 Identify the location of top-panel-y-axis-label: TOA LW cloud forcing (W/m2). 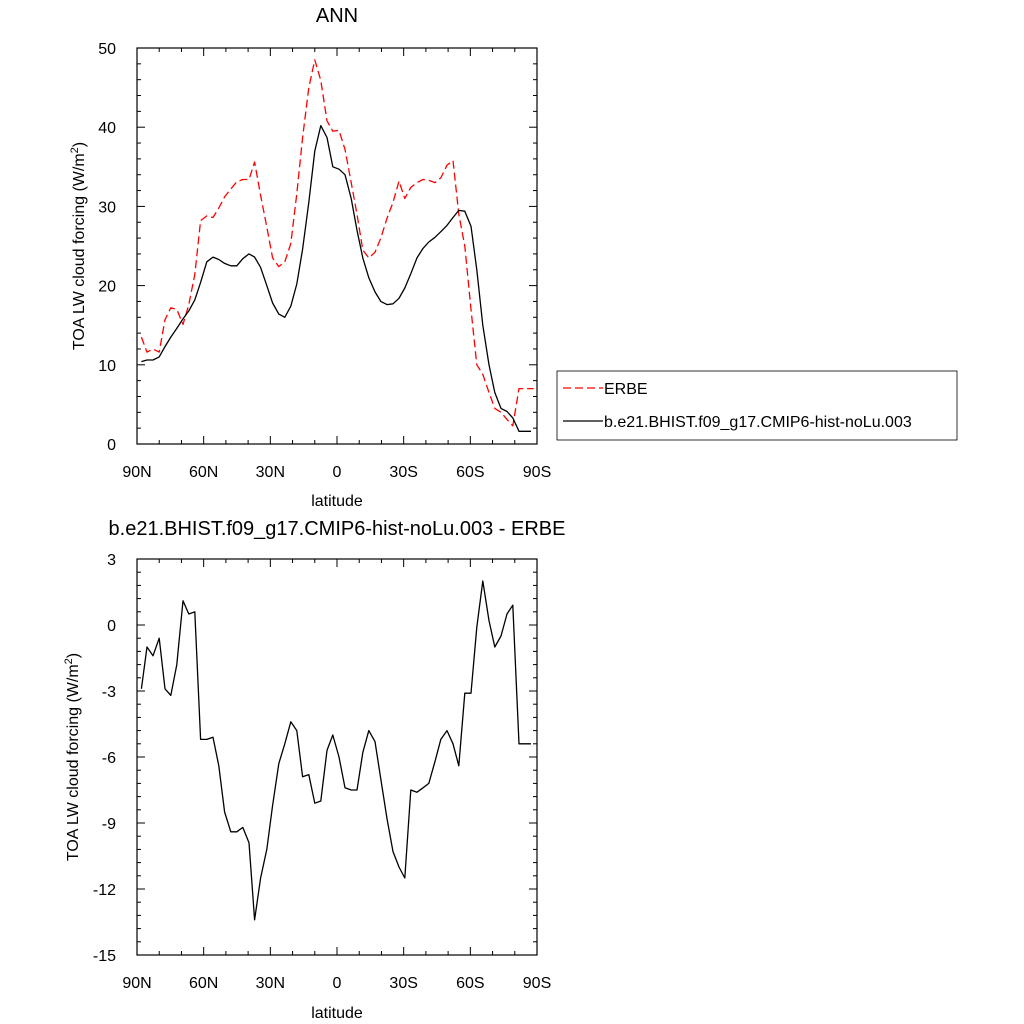
(78, 246).